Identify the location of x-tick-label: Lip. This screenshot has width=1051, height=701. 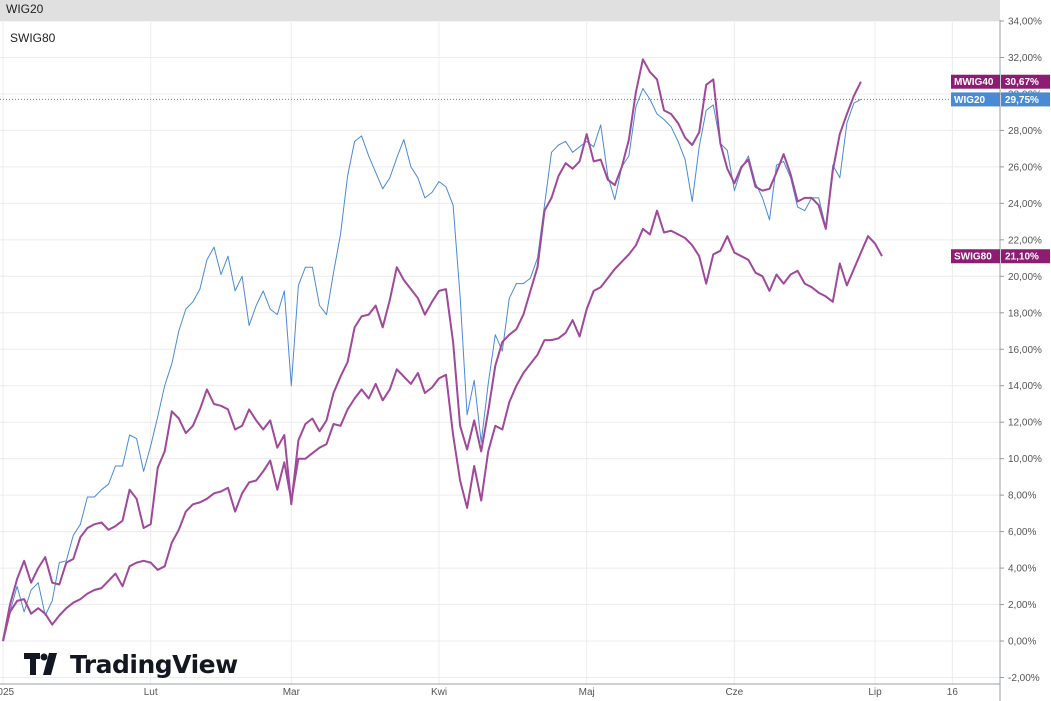
(875, 692).